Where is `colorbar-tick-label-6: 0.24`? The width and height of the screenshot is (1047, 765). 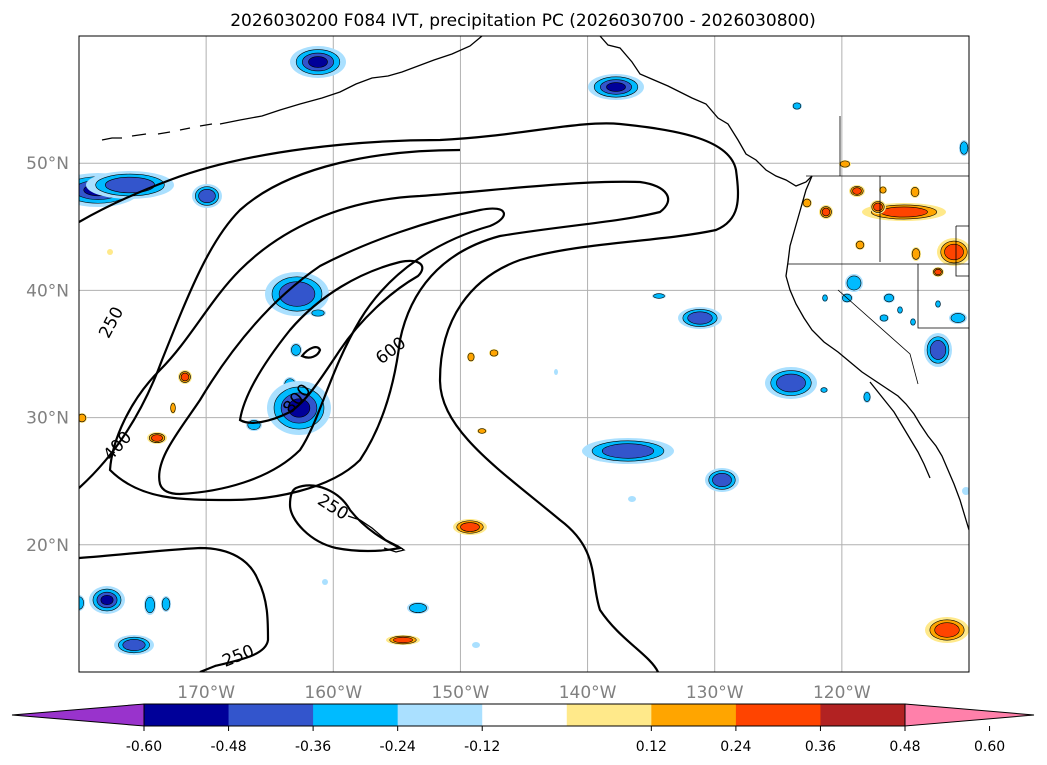
colorbar-tick-label-6: 0.24 is located at coordinates (735, 747).